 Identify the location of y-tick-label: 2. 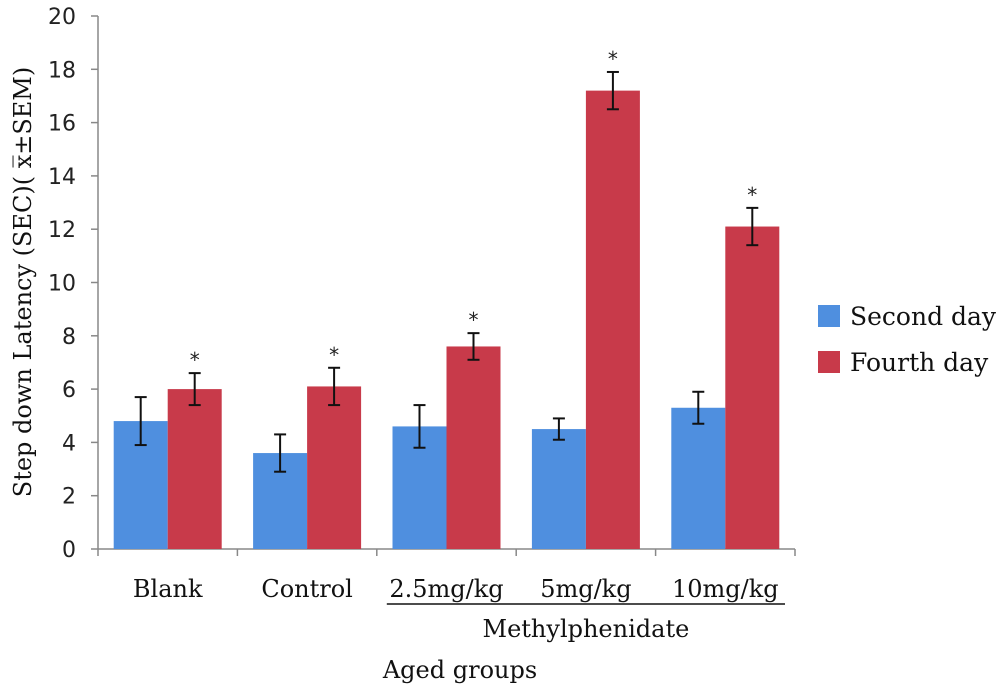
(69, 497).